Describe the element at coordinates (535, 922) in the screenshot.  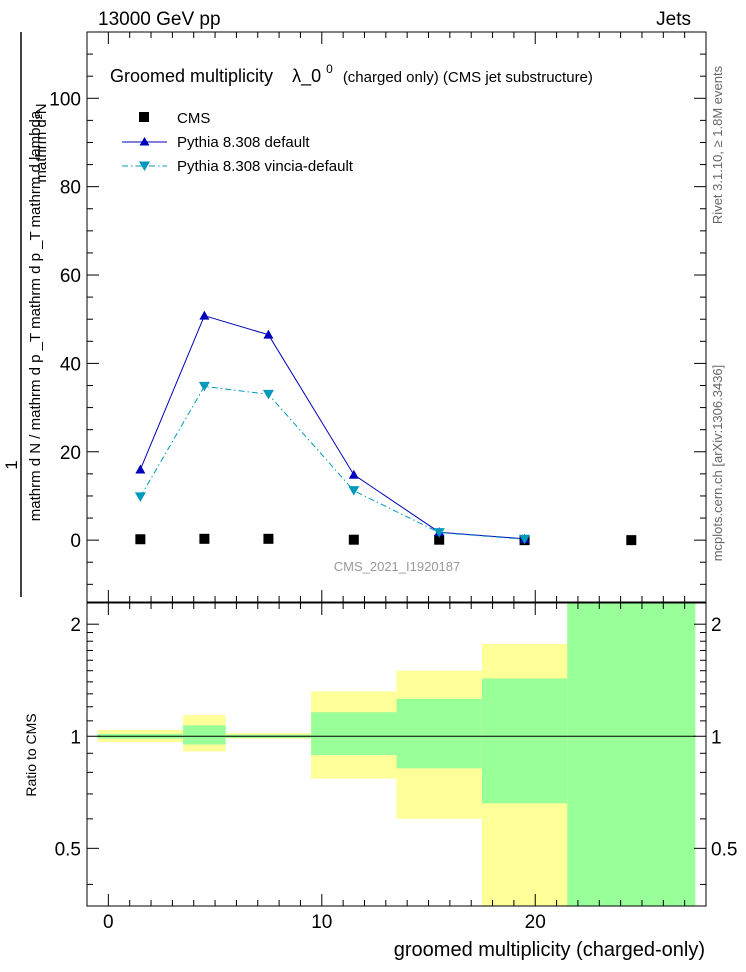
I see `ratio-x-tick-label: 20` at that location.